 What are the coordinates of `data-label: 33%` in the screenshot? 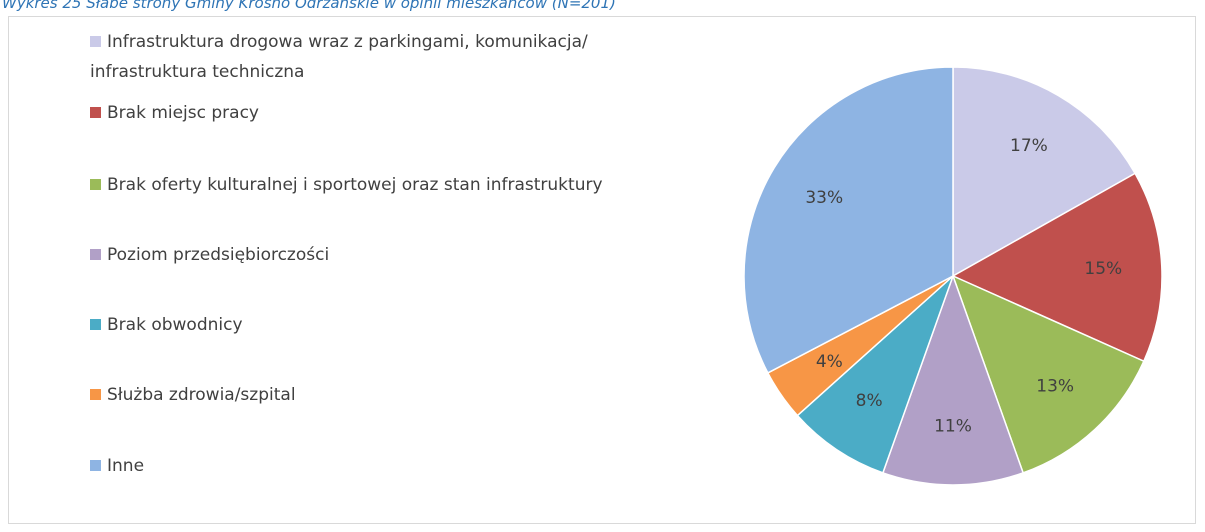 It's located at (824, 198).